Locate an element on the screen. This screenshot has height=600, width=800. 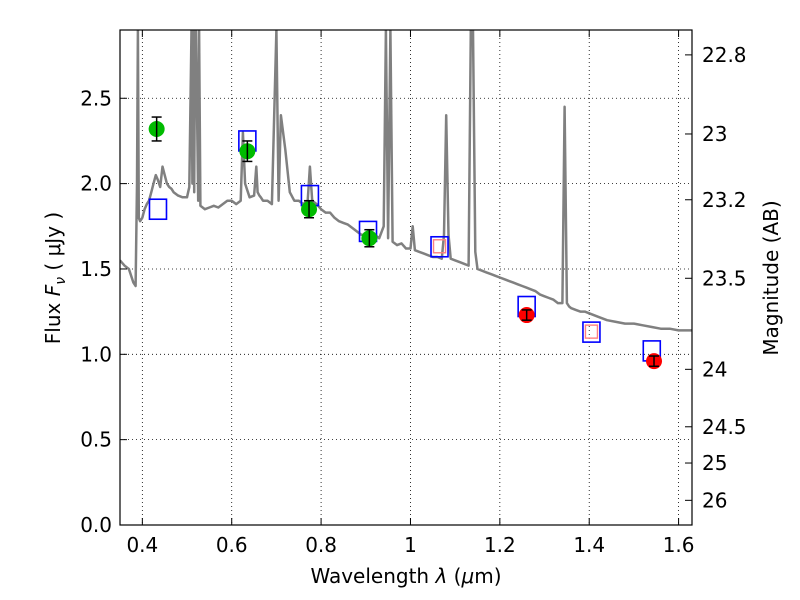
y2-tick-label: 24 is located at coordinates (714, 369).